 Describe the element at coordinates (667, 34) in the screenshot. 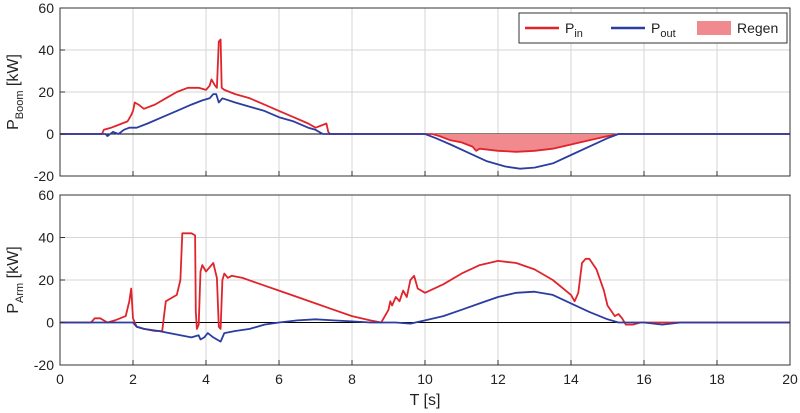

I see `legend-label-sub: out` at that location.